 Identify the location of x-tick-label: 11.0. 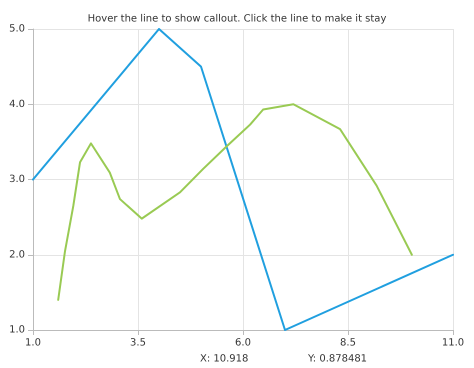
(453, 343).